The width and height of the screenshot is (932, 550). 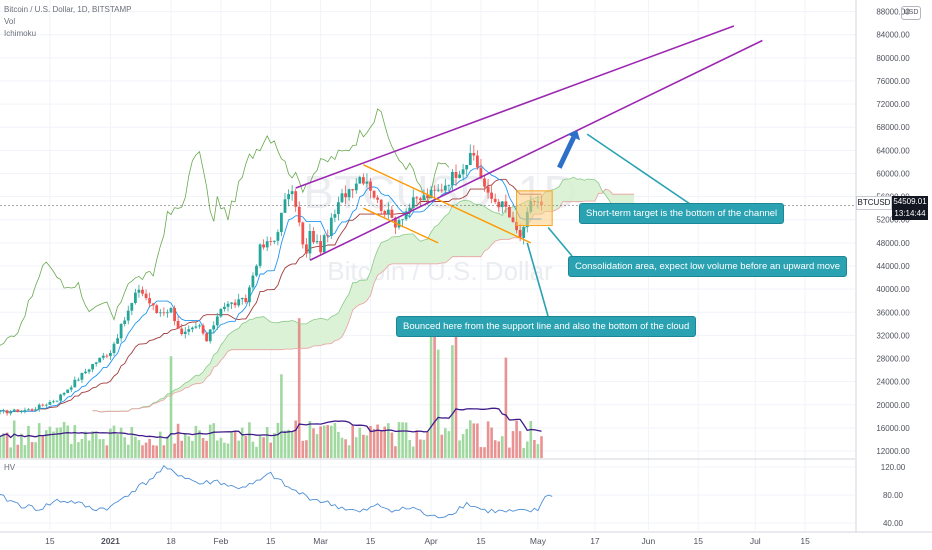 I want to click on y-tick-label: 84000.00, so click(x=893, y=35).